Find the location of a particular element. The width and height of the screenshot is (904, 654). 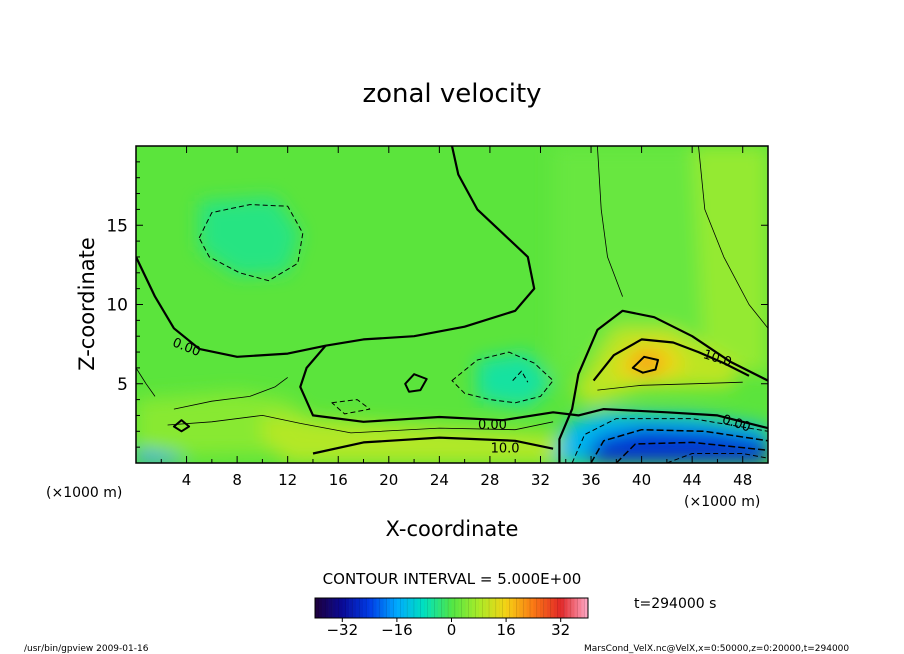

x-axis-label: X-coordinate is located at coordinates (452, 529).